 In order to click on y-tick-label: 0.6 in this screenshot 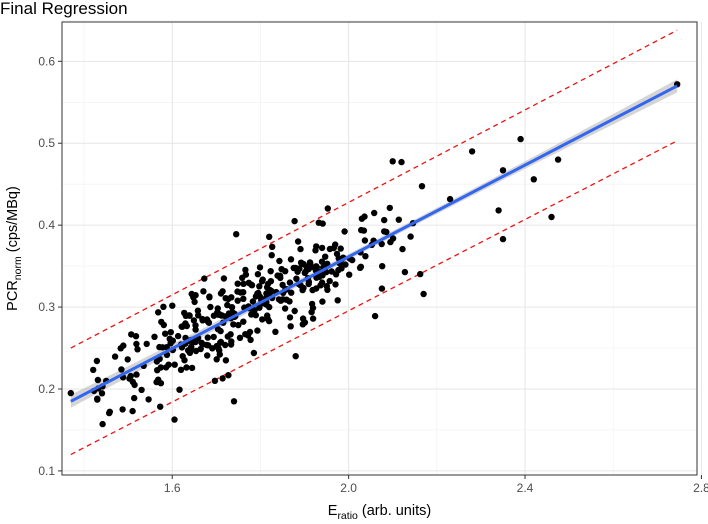, I will do `click(46, 61)`.